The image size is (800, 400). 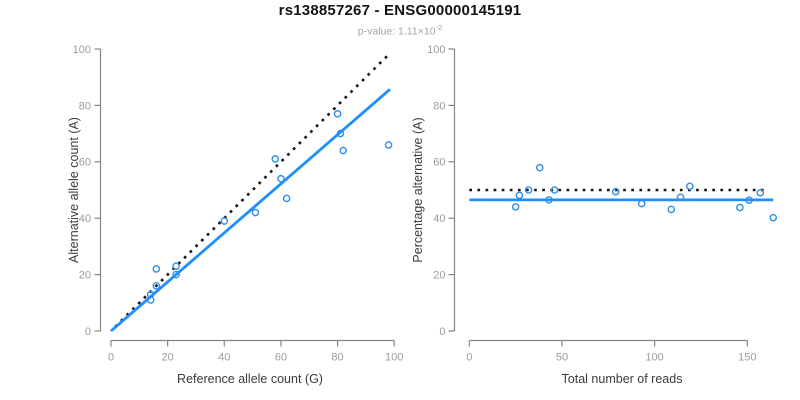 I want to click on p-value-text: p-value: 1.11×10, so click(x=396, y=31).